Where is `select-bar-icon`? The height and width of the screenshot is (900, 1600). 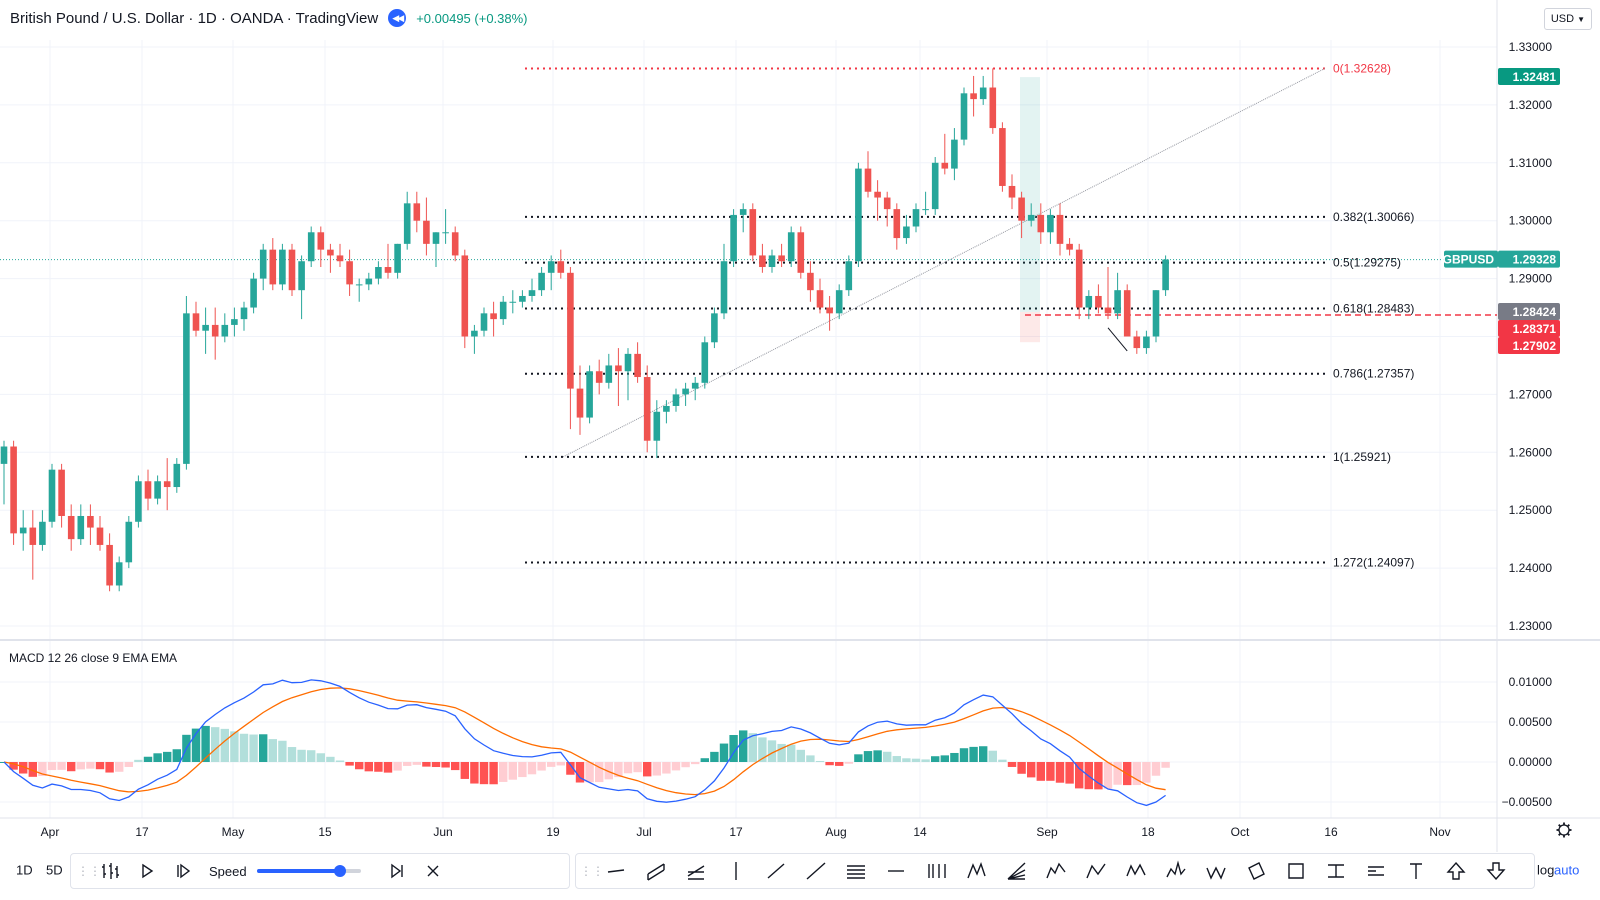 select-bar-icon is located at coordinates (111, 871).